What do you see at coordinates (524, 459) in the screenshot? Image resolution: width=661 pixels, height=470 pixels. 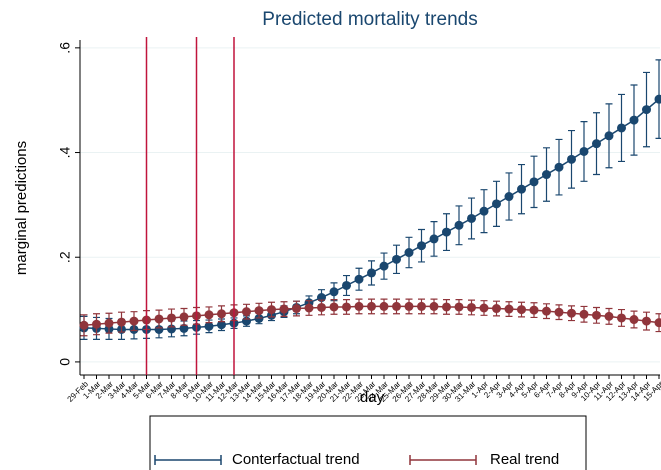 I see `legend-label: Real trend` at bounding box center [524, 459].